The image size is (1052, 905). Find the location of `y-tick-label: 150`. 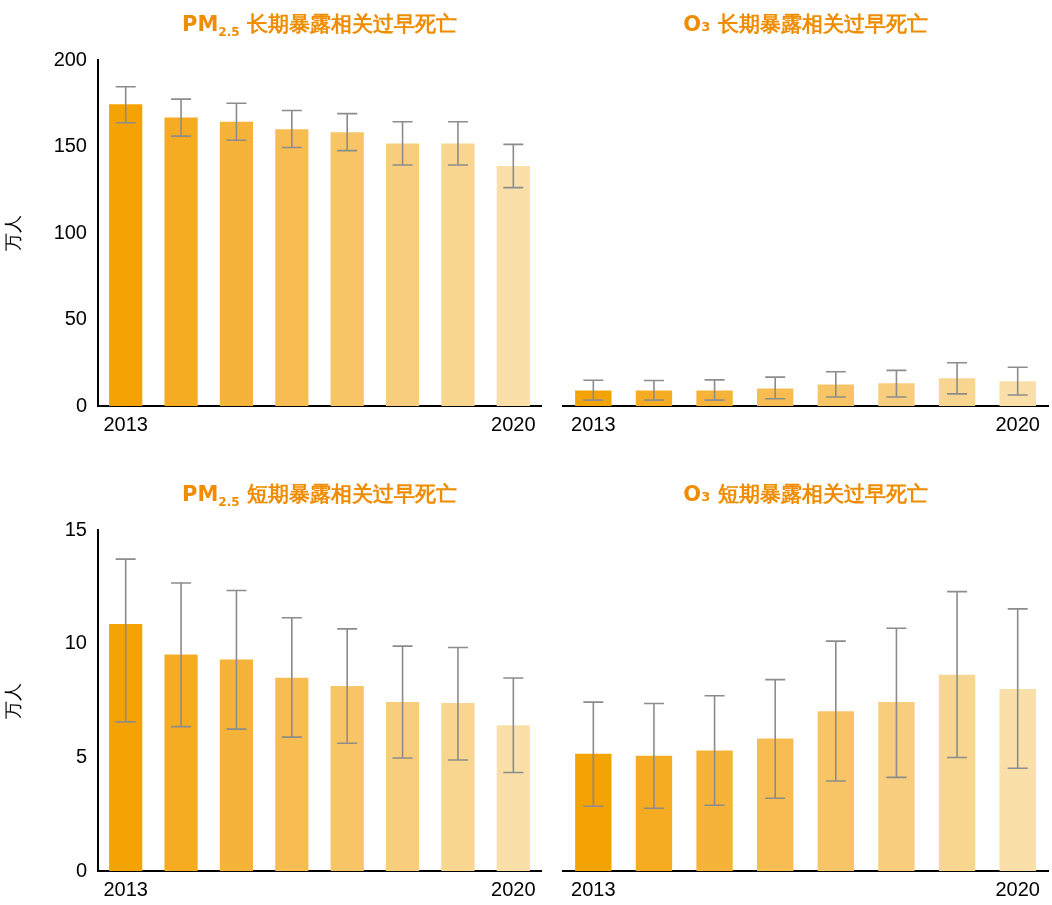

y-tick-label: 150 is located at coordinates (70, 145).